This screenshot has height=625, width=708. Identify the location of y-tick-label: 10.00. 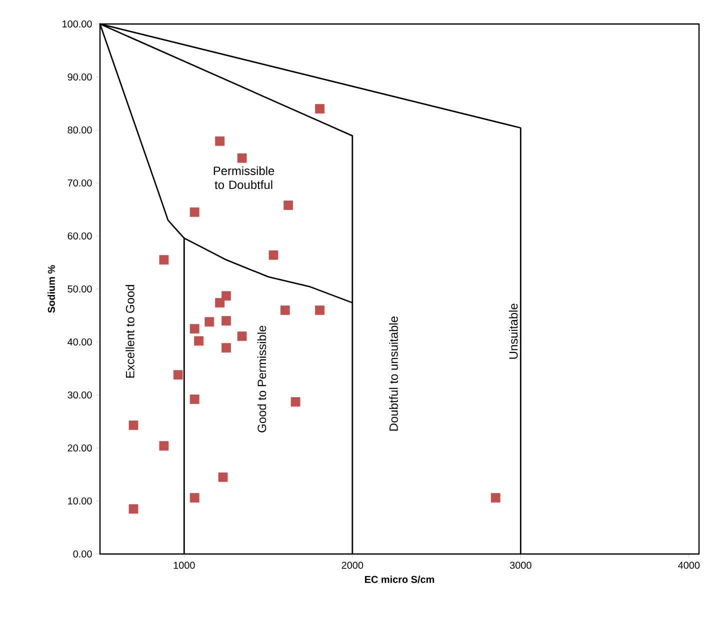
(80, 501).